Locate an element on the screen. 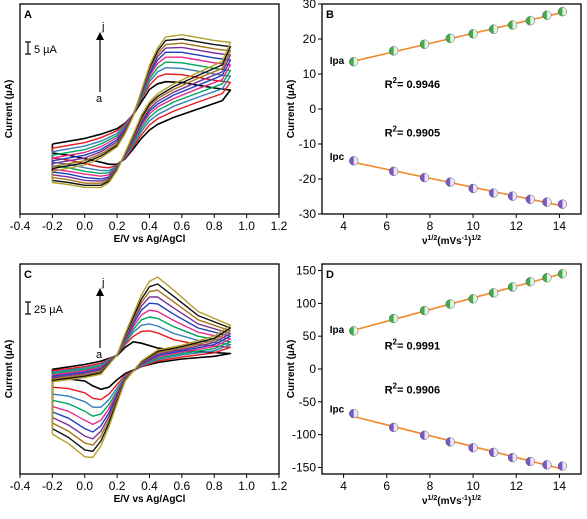  y-tick-label: 150 is located at coordinates (306, 271).